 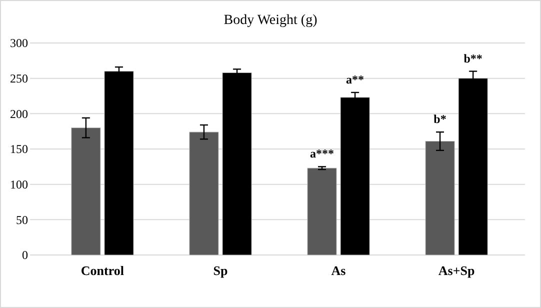 I want to click on y-tick-label: 0, so click(x=25, y=255).